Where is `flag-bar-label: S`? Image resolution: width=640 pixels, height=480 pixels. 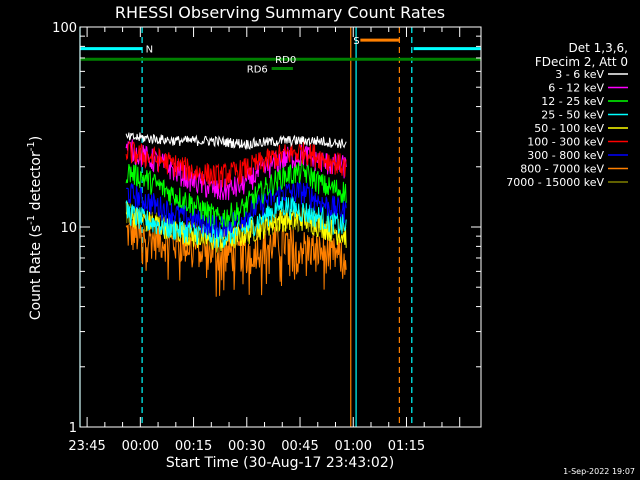 flag-bar-label: S is located at coordinates (356, 41).